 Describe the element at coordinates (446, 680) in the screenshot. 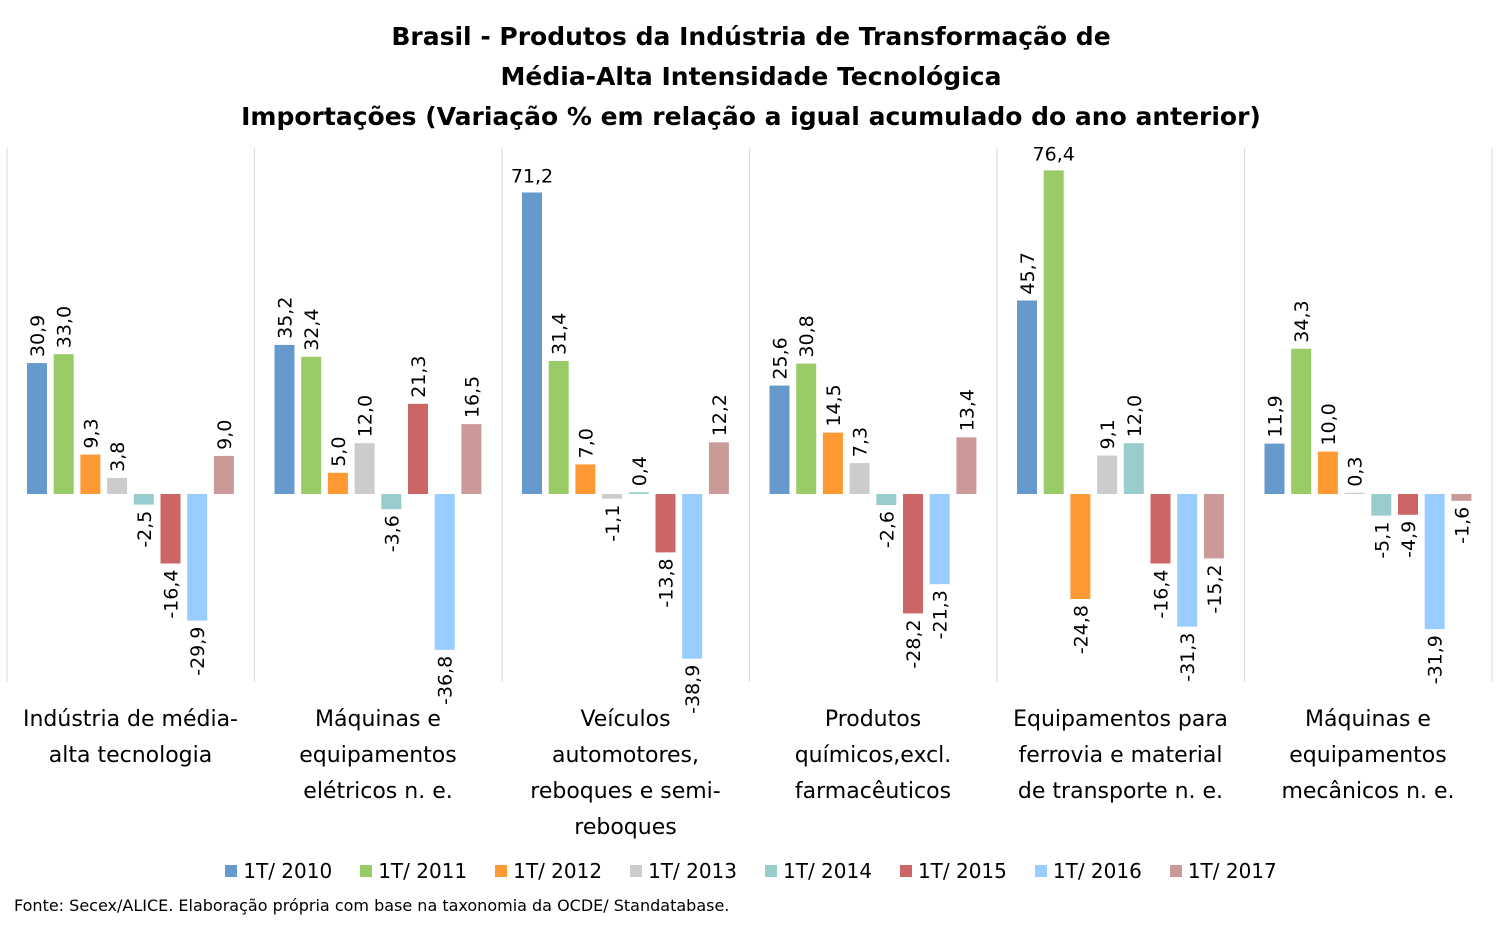

I see `data-label: -36,8` at that location.